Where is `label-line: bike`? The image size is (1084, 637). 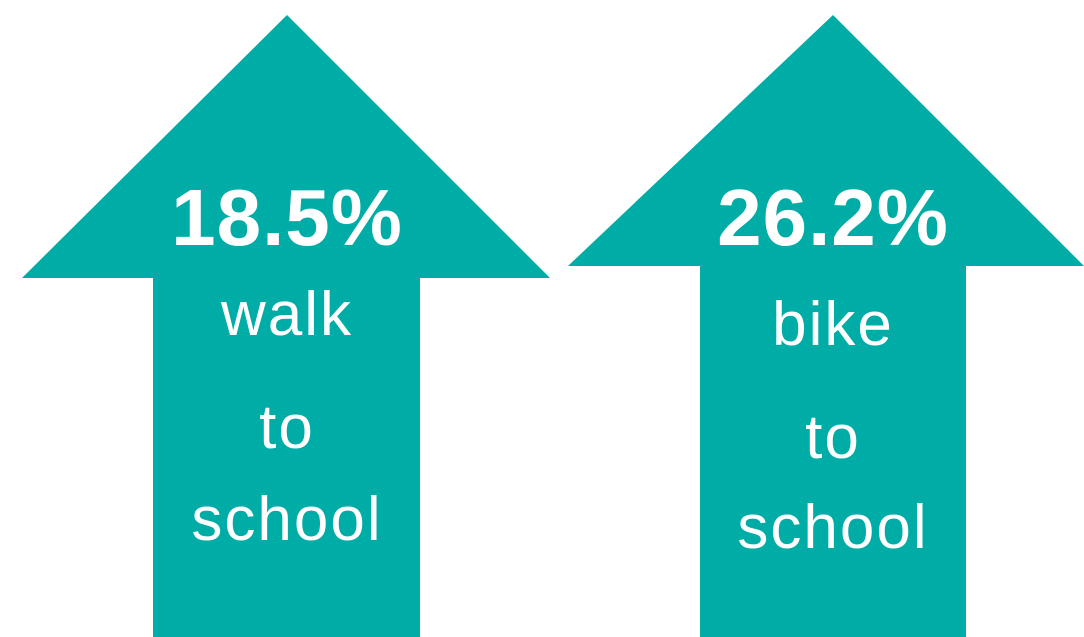 label-line: bike is located at coordinates (833, 324).